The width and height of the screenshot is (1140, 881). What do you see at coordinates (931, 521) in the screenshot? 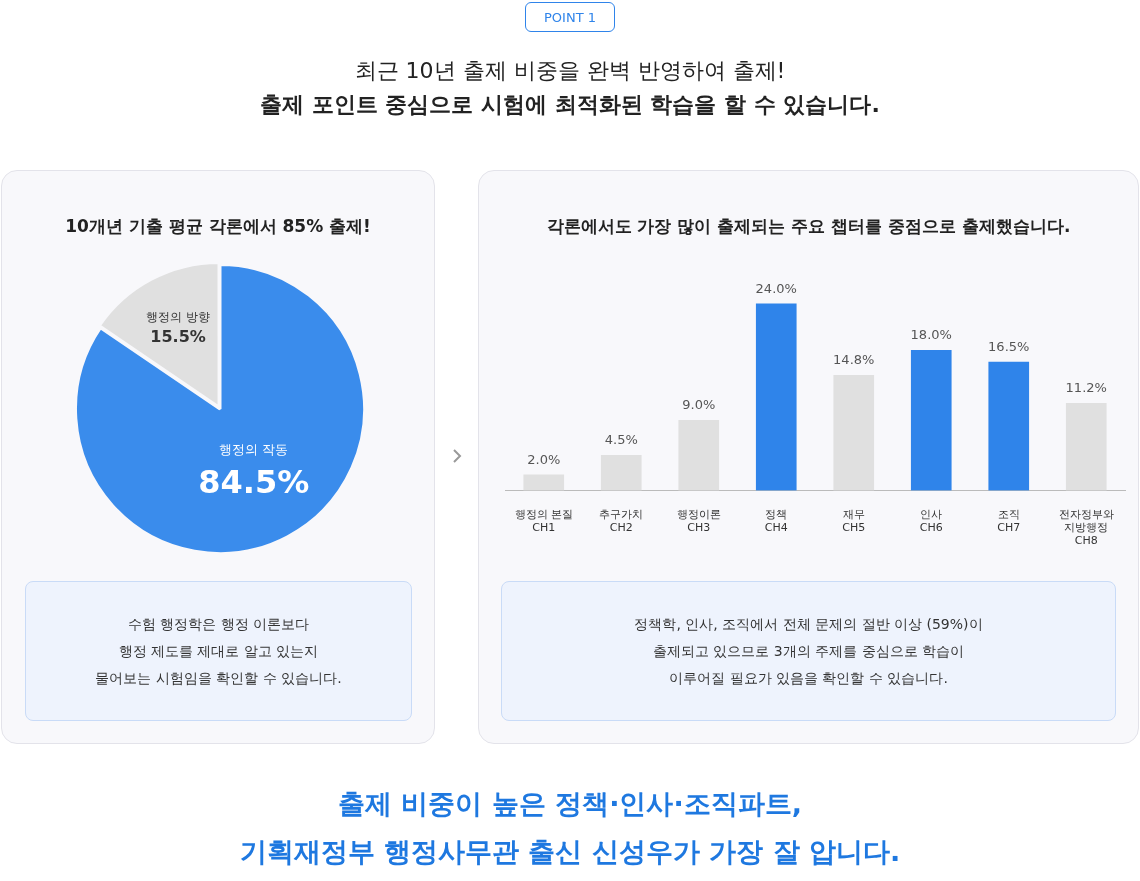
I see `x-tick-label: 인사 CH6` at bounding box center [931, 521].